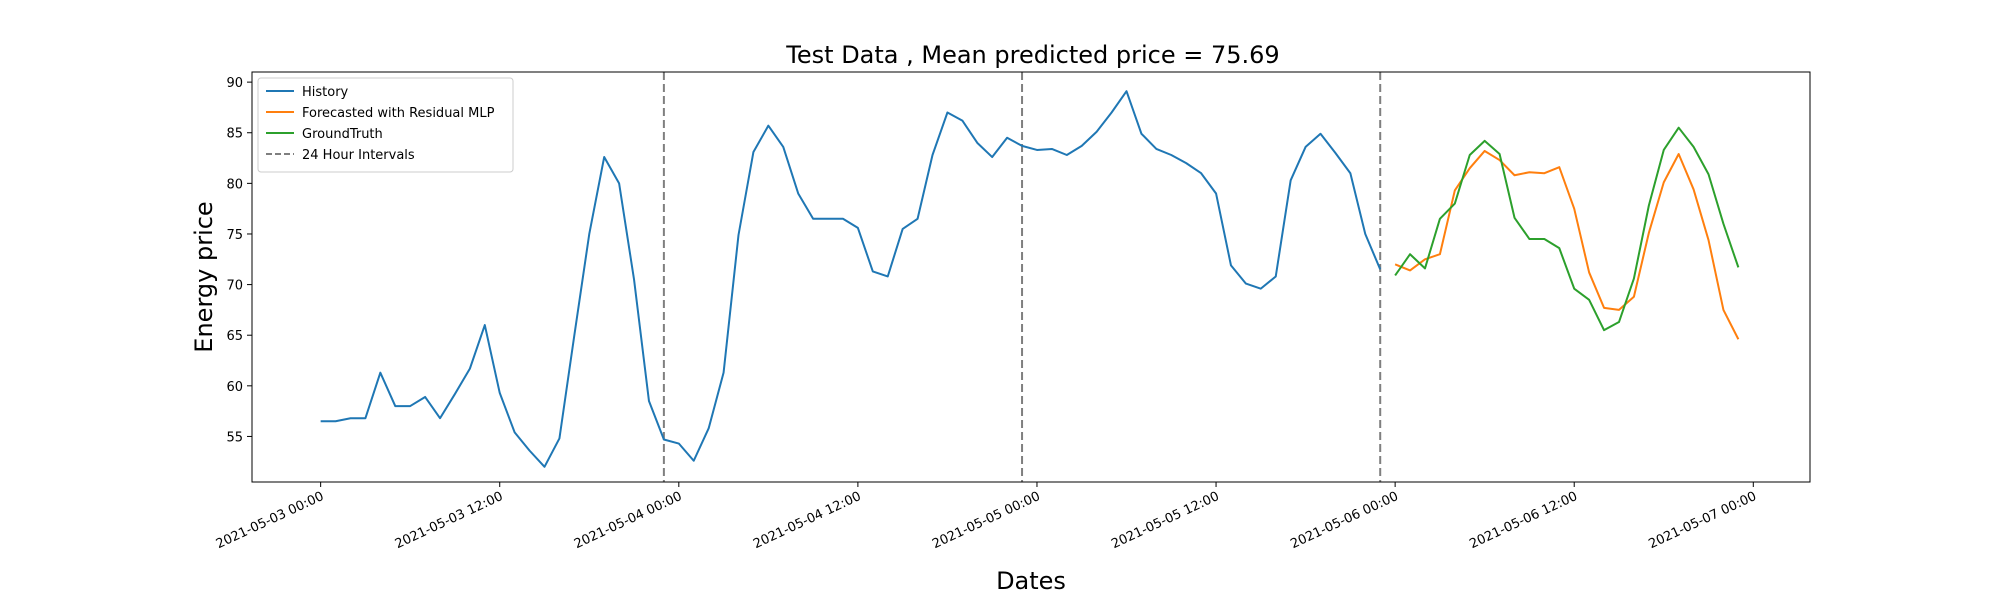  I want to click on x-tick-label: 2021-05-06 00:00, so click(1344, 520).